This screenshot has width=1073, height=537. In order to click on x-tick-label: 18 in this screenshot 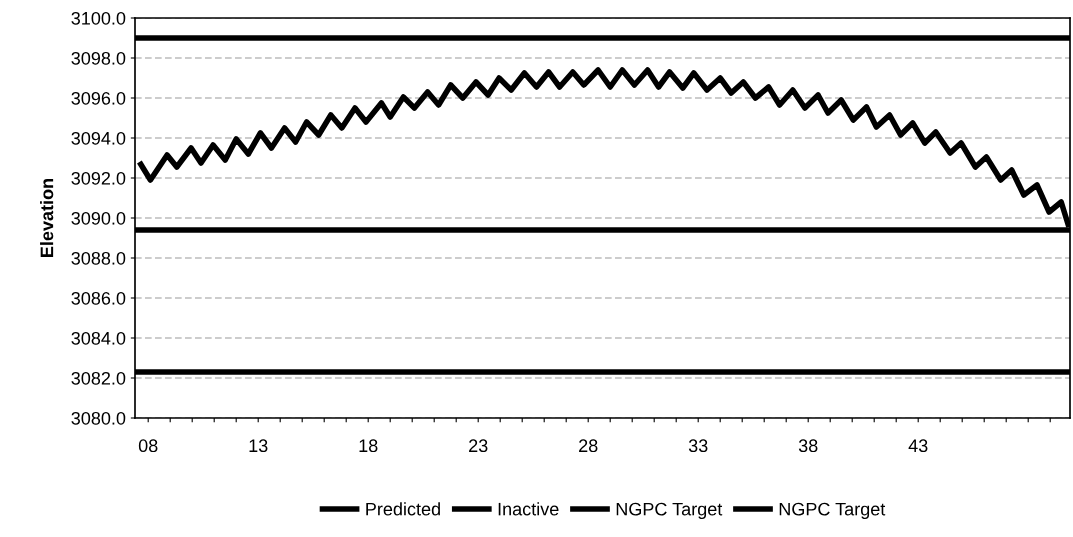, I will do `click(368, 446)`.